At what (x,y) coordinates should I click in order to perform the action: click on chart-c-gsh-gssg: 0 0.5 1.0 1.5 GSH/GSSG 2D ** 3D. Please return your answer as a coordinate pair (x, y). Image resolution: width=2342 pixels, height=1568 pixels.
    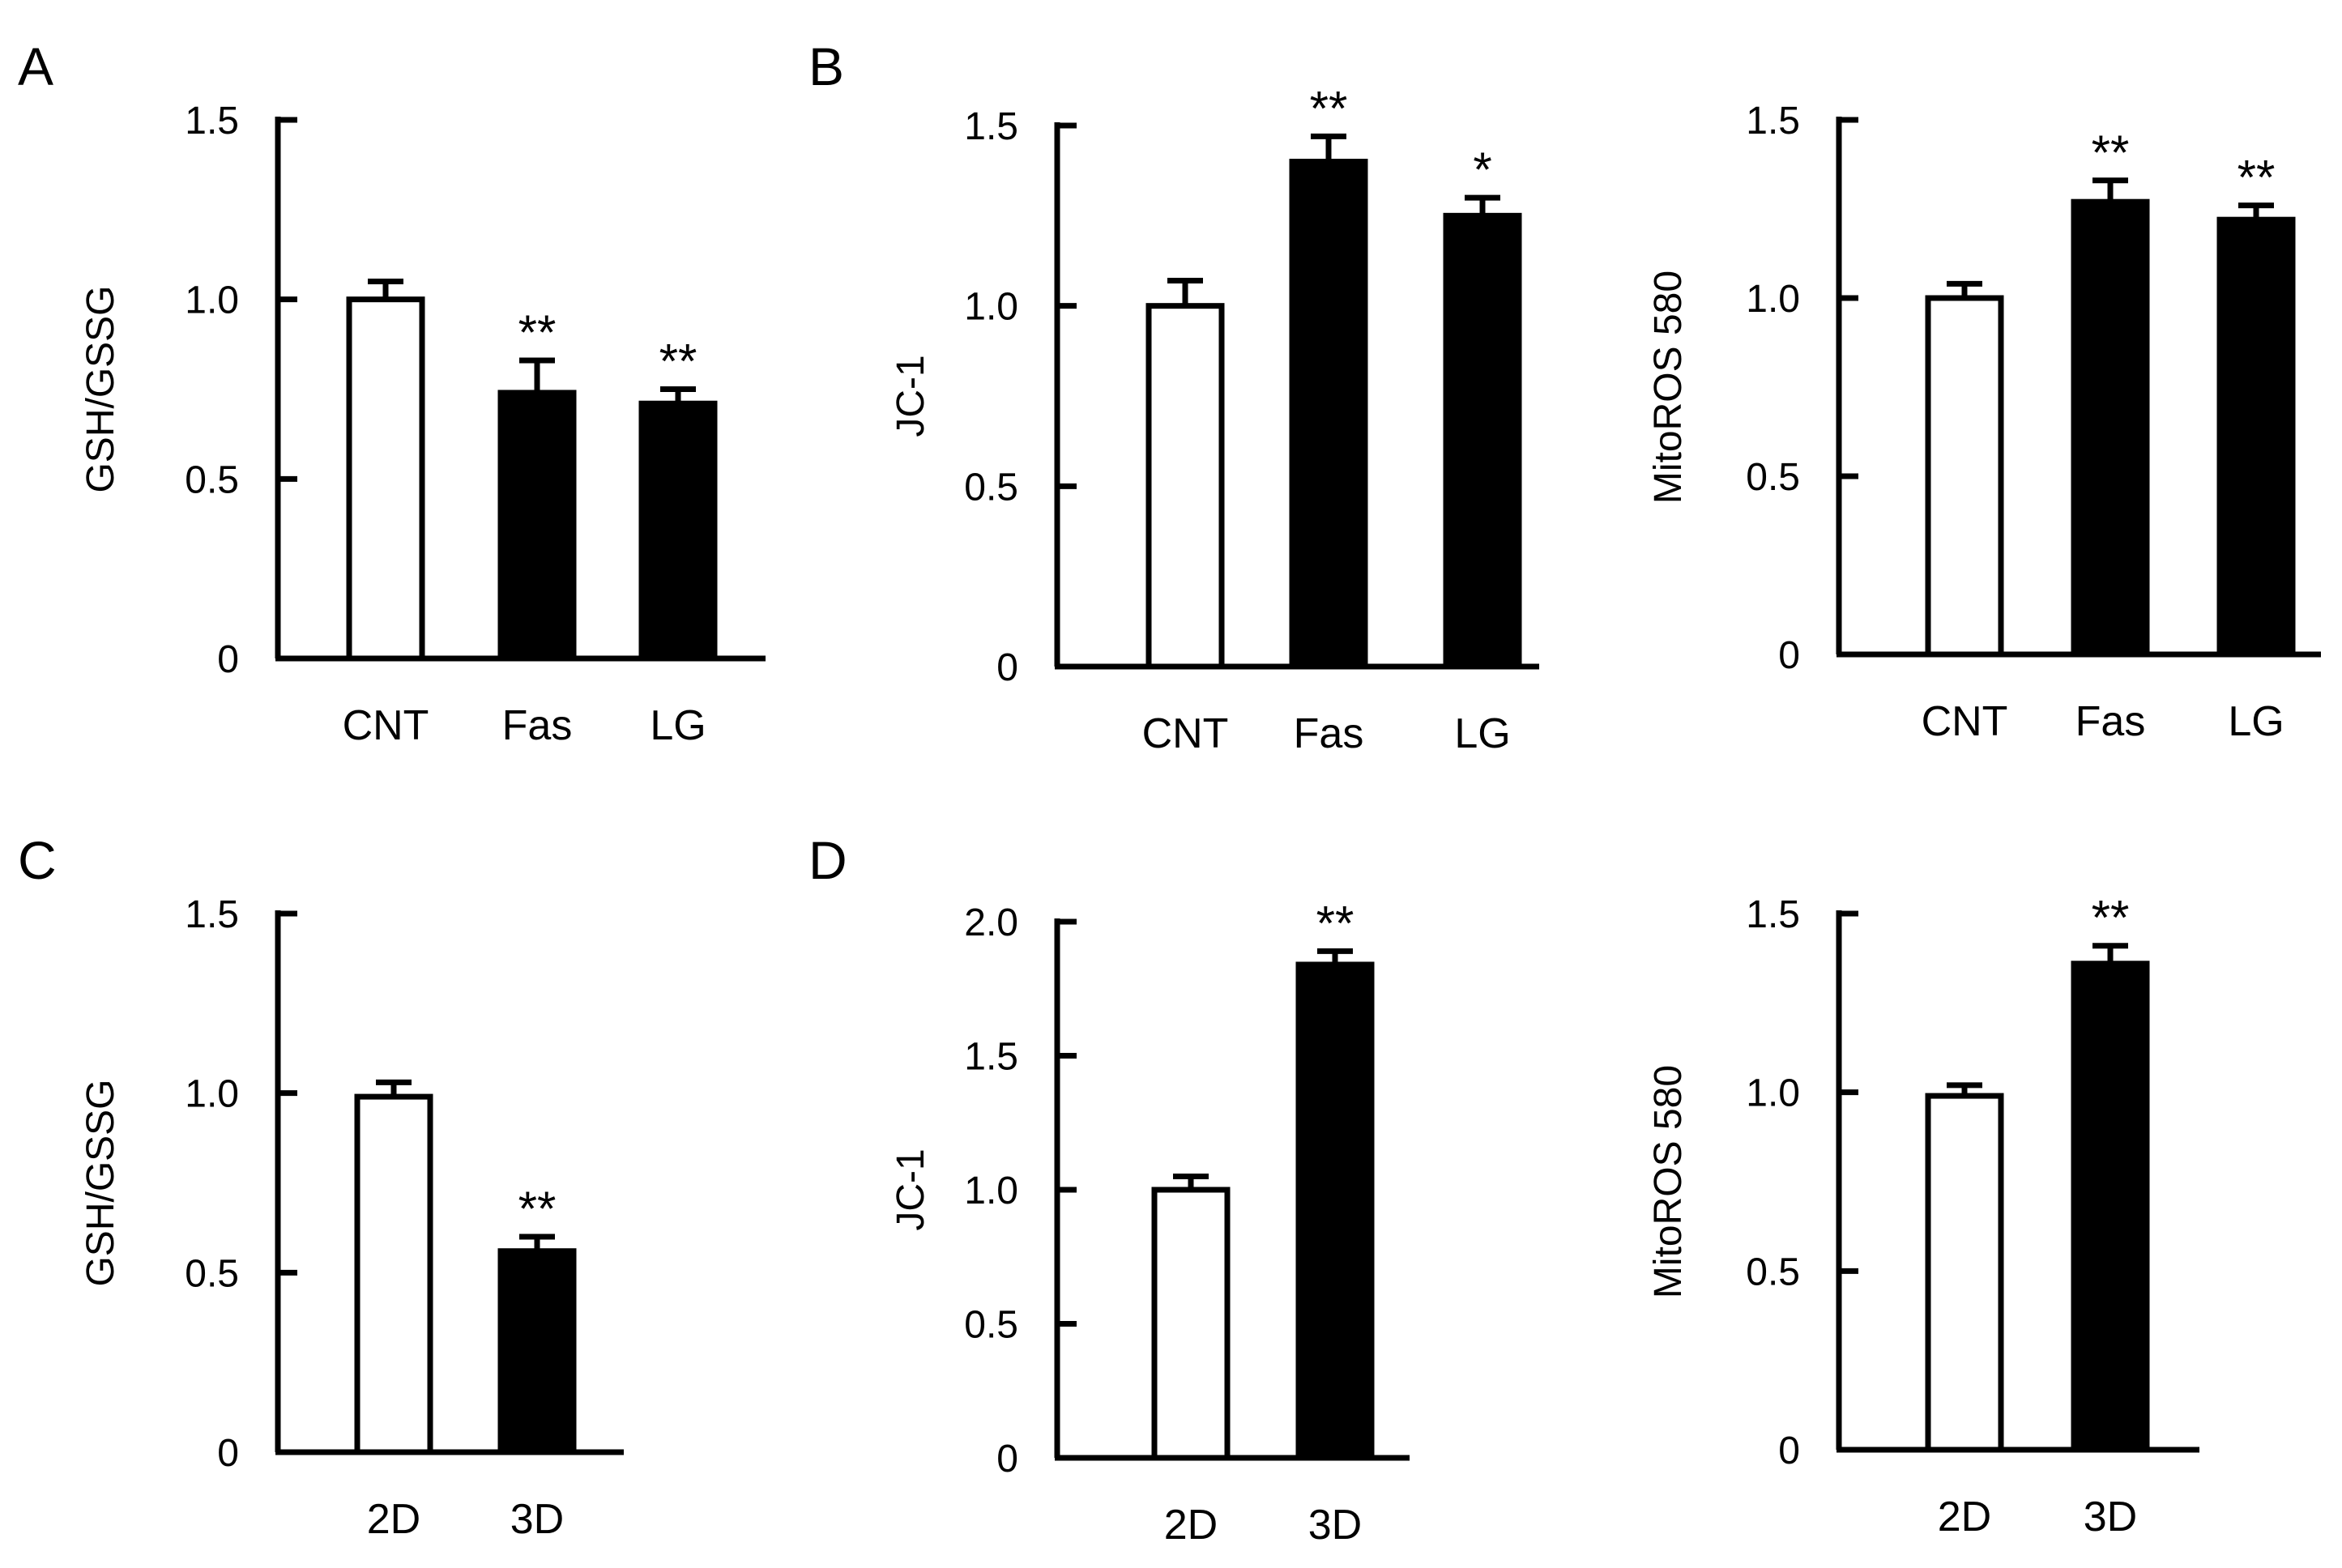
    Looking at the image, I should click on (351, 1218).